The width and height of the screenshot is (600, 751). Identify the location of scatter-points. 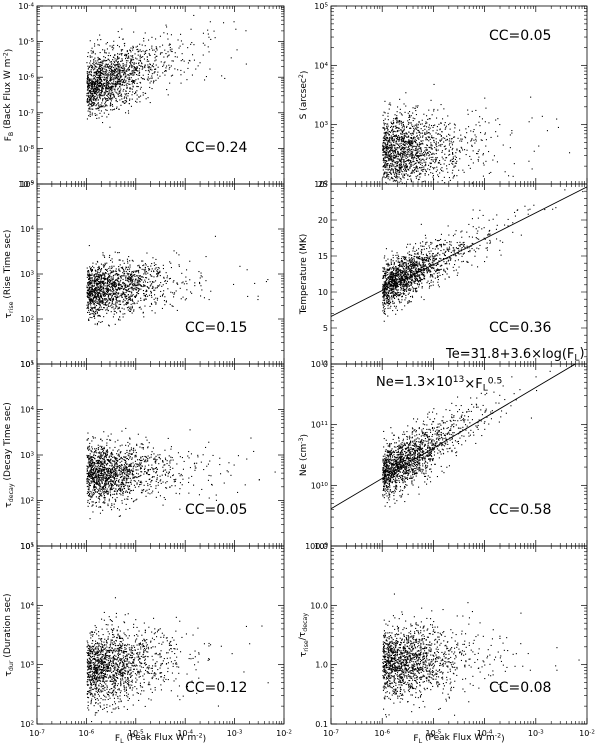
(166, 71).